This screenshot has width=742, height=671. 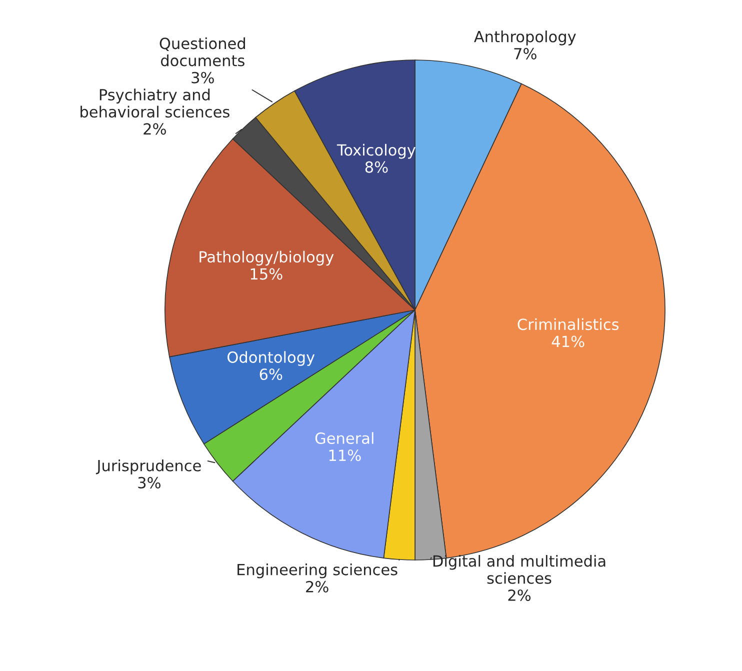 I want to click on slice-label: Pathology/biology, so click(x=267, y=258).